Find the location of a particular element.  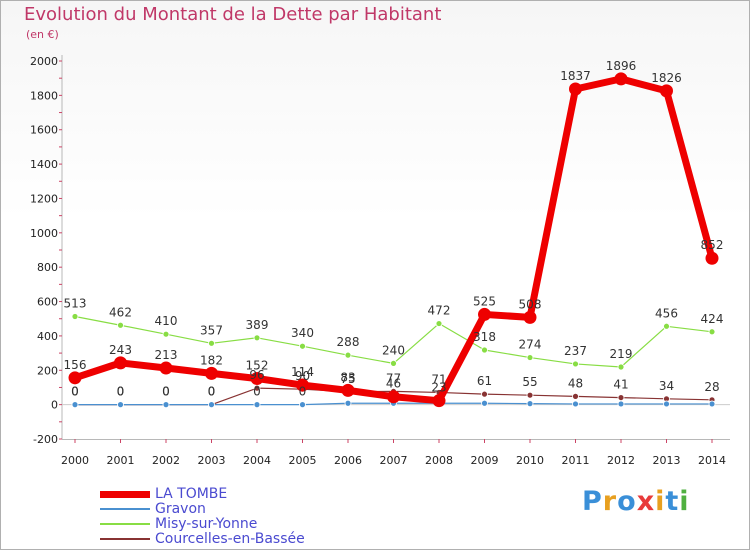

data-label: 456 is located at coordinates (666, 313).